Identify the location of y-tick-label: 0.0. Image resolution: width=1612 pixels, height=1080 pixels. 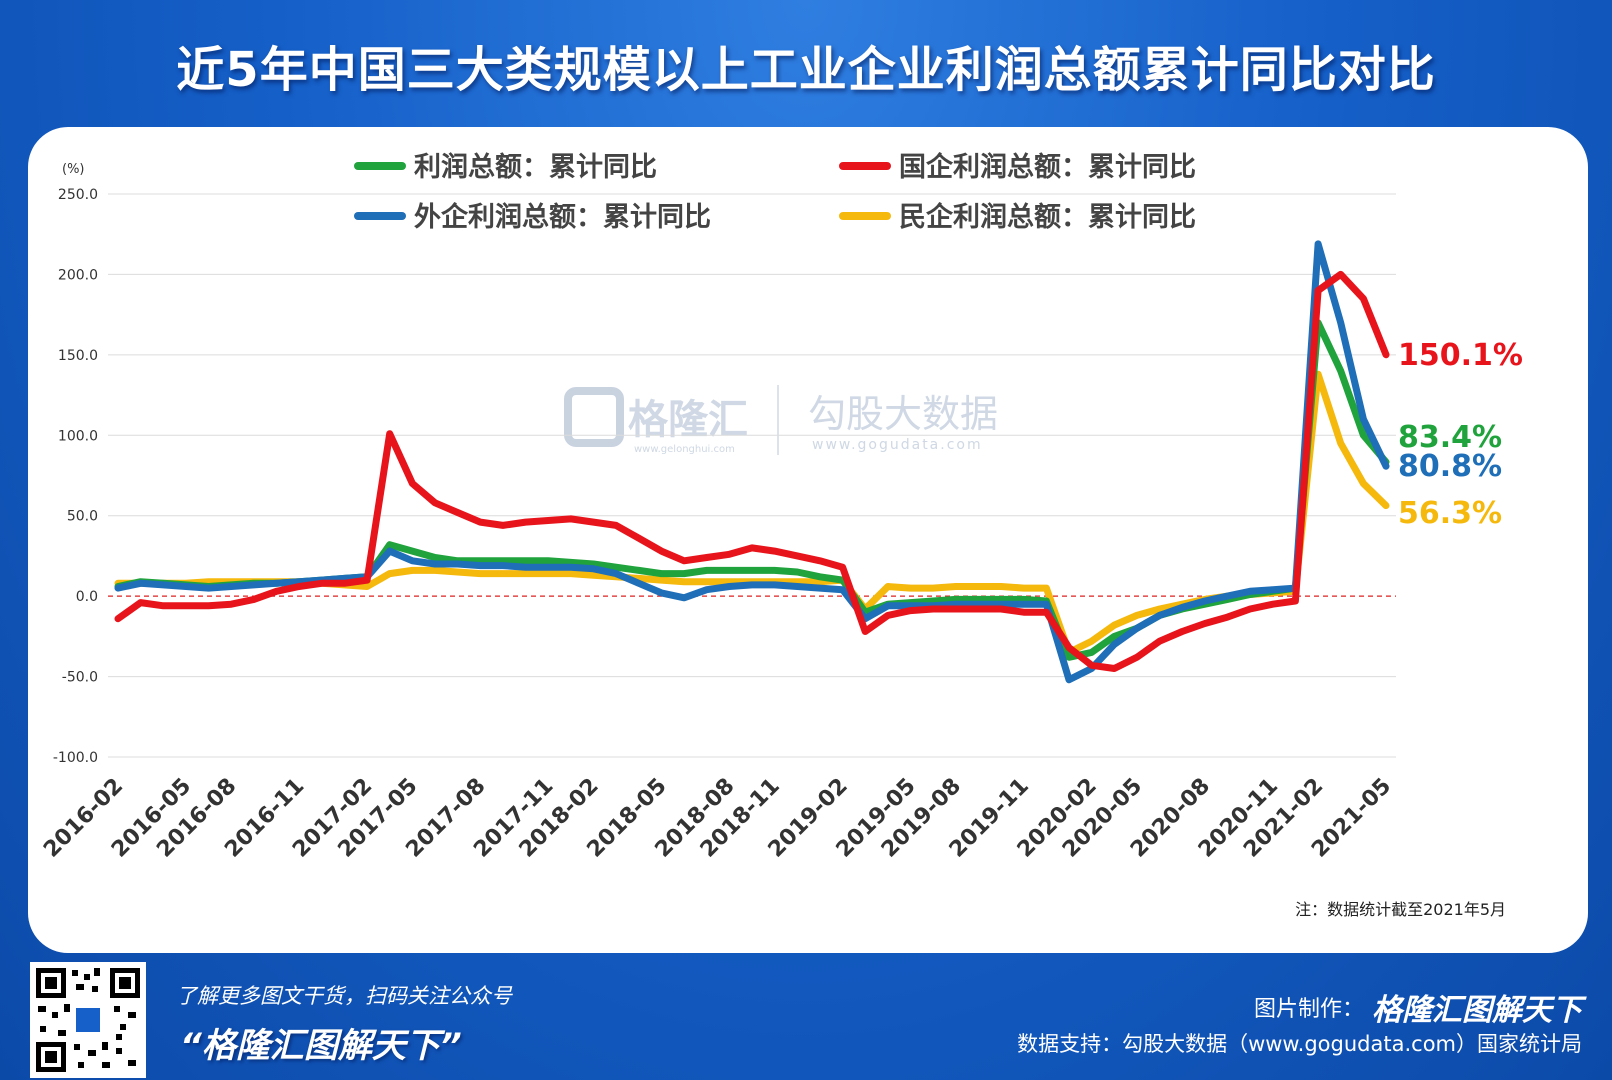
(87, 597).